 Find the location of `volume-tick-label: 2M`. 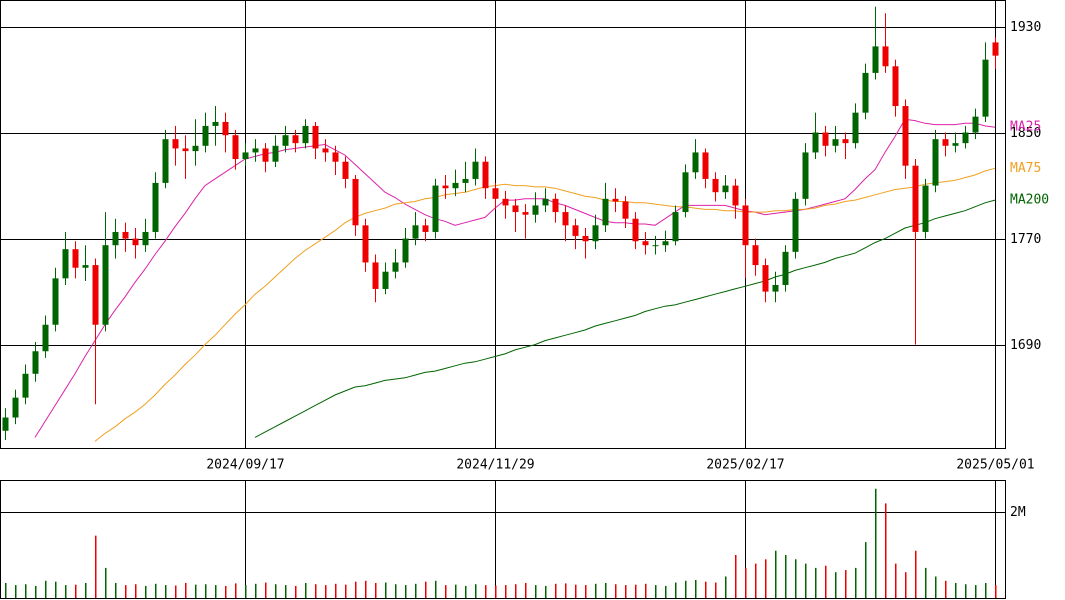

volume-tick-label: 2M is located at coordinates (1018, 512).